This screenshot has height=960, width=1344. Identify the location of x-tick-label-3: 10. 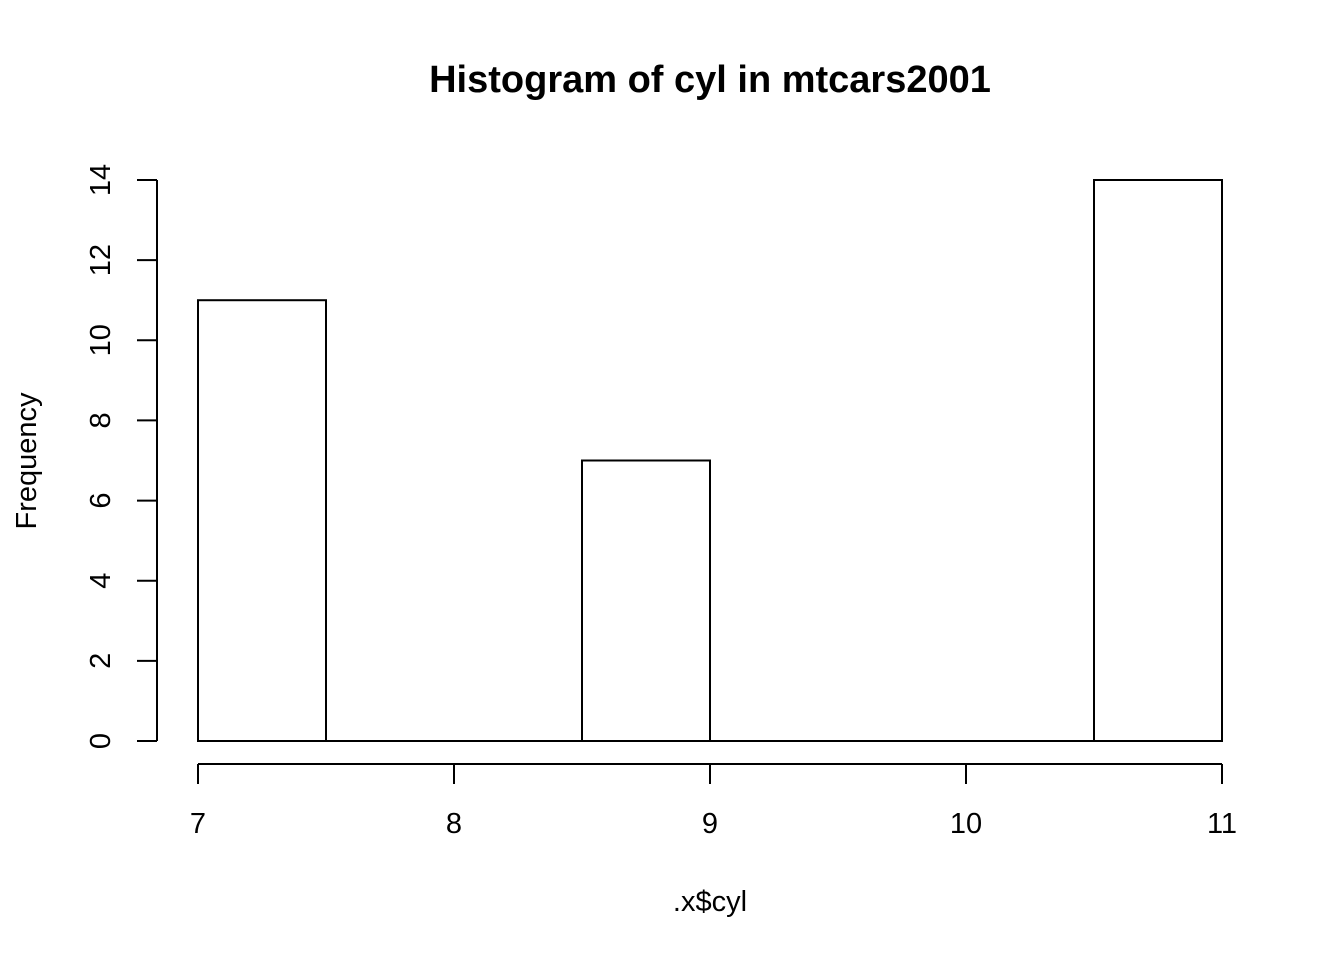
(966, 824).